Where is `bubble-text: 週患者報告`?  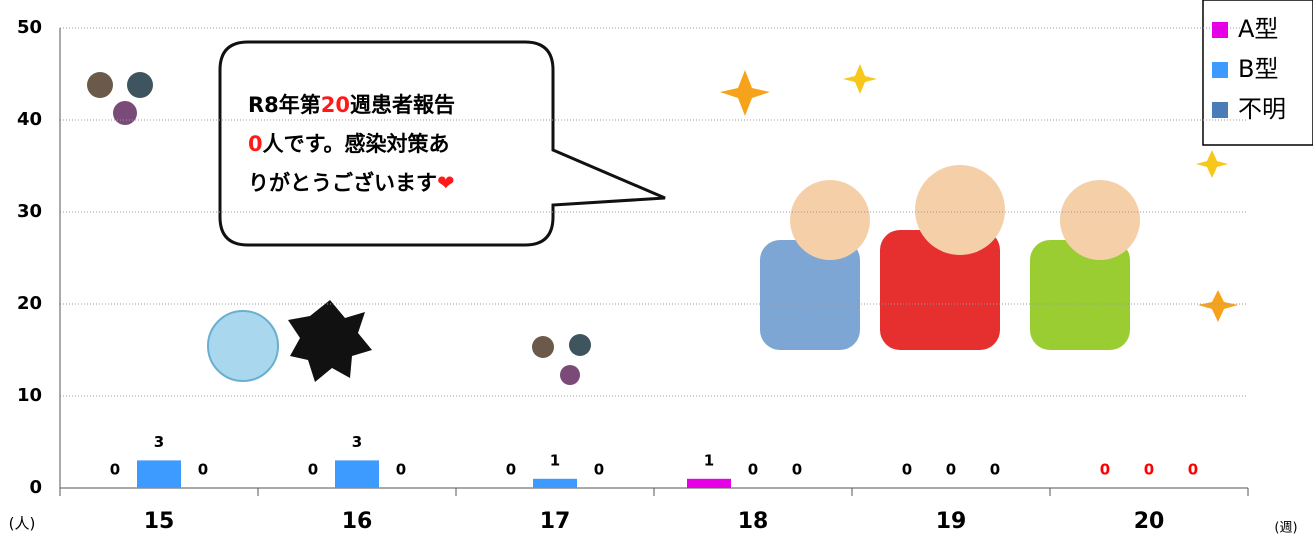
bubble-text: 週患者報告 is located at coordinates (402, 105).